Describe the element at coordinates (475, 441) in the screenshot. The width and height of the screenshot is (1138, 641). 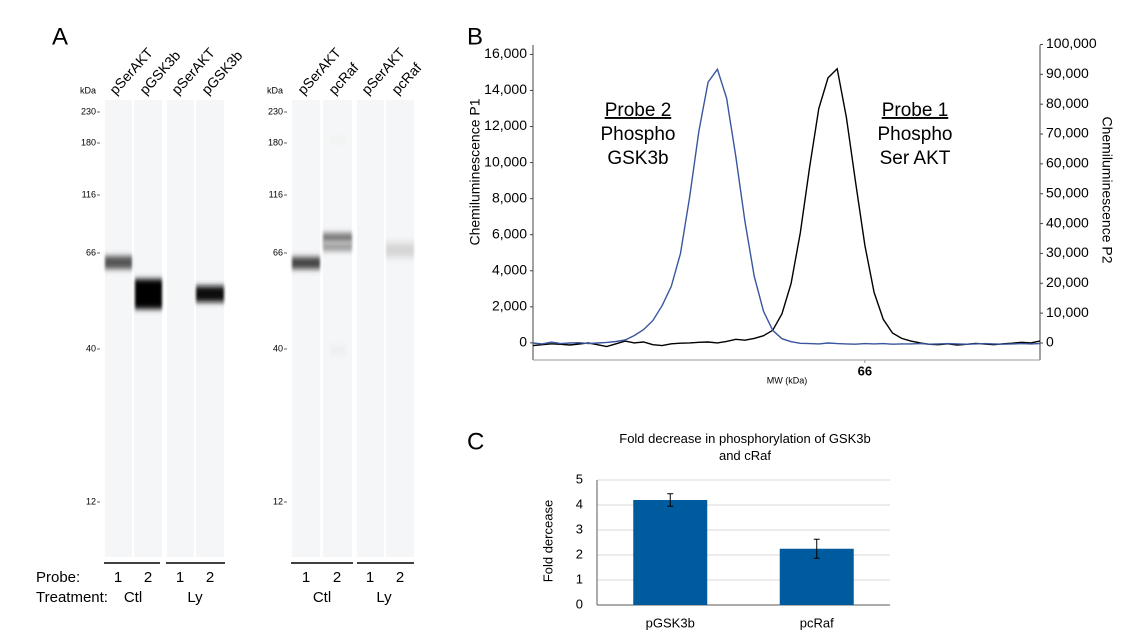
I see `panel-label: C` at that location.